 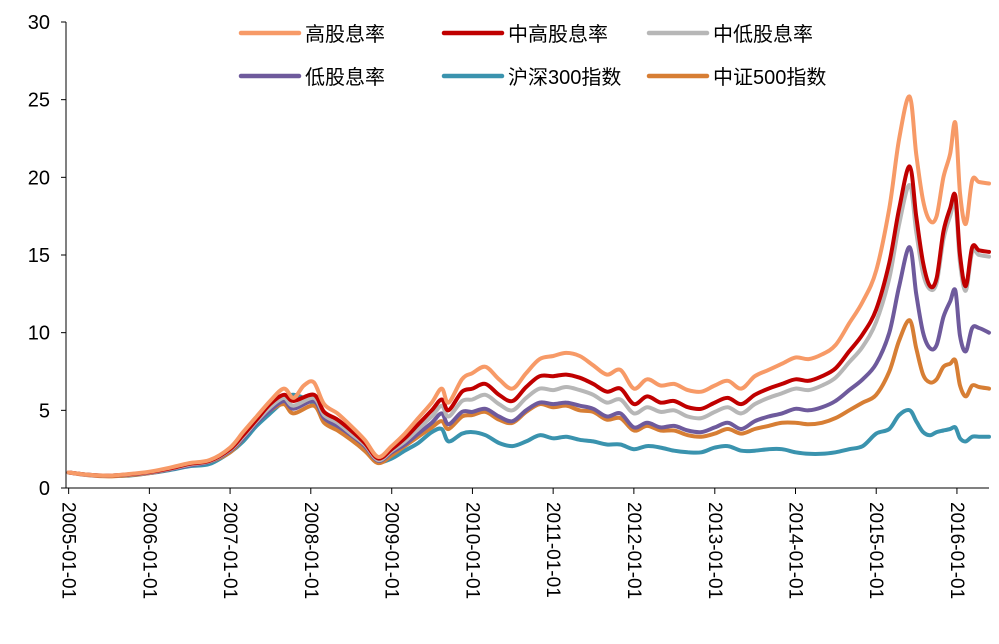 I want to click on x-tick-label: 2005-01-01, so click(x=68, y=550).